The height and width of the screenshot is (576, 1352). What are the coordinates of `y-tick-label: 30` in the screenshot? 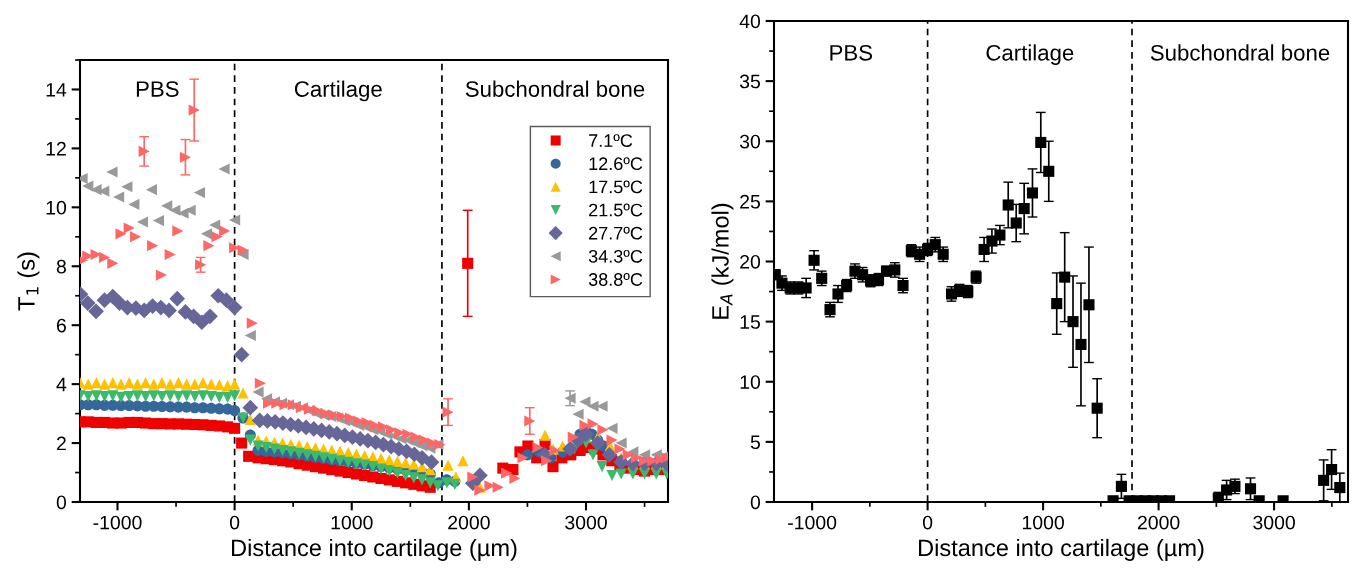 It's located at (750, 141).